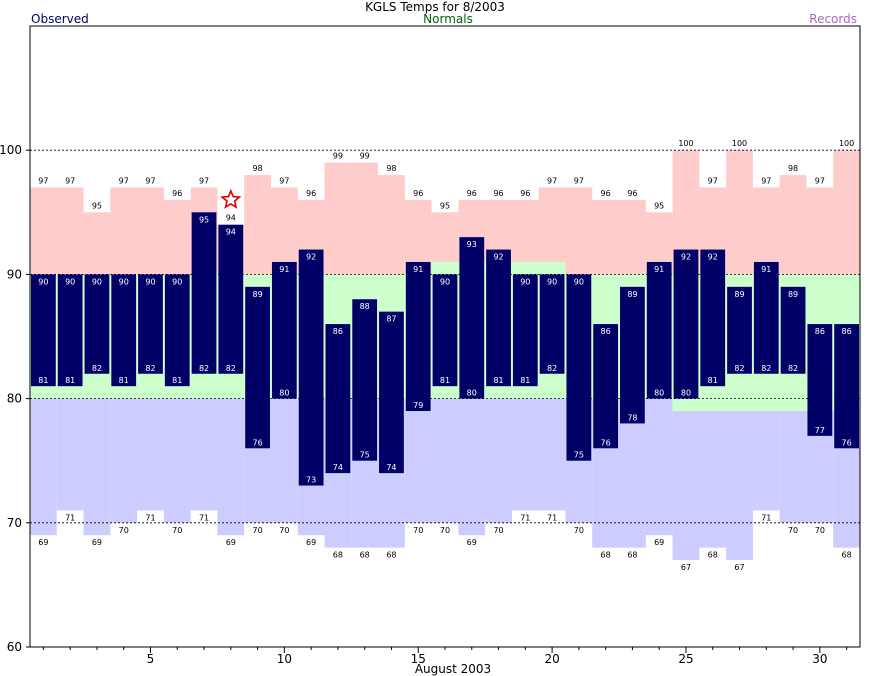  What do you see at coordinates (659, 205) in the screenshot?
I see `record-high-label: 95` at bounding box center [659, 205].